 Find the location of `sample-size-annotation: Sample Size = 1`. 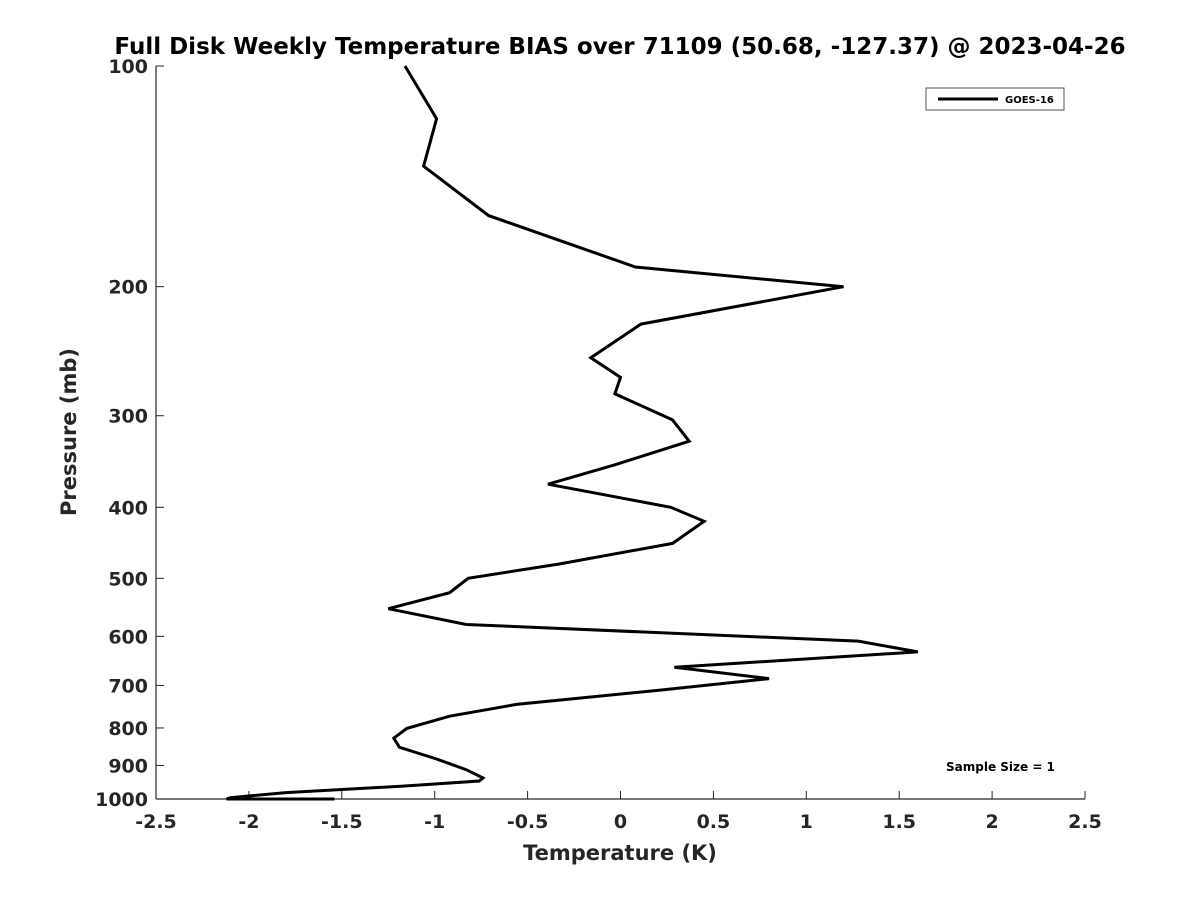

sample-size-annotation: Sample Size = 1 is located at coordinates (1000, 767).